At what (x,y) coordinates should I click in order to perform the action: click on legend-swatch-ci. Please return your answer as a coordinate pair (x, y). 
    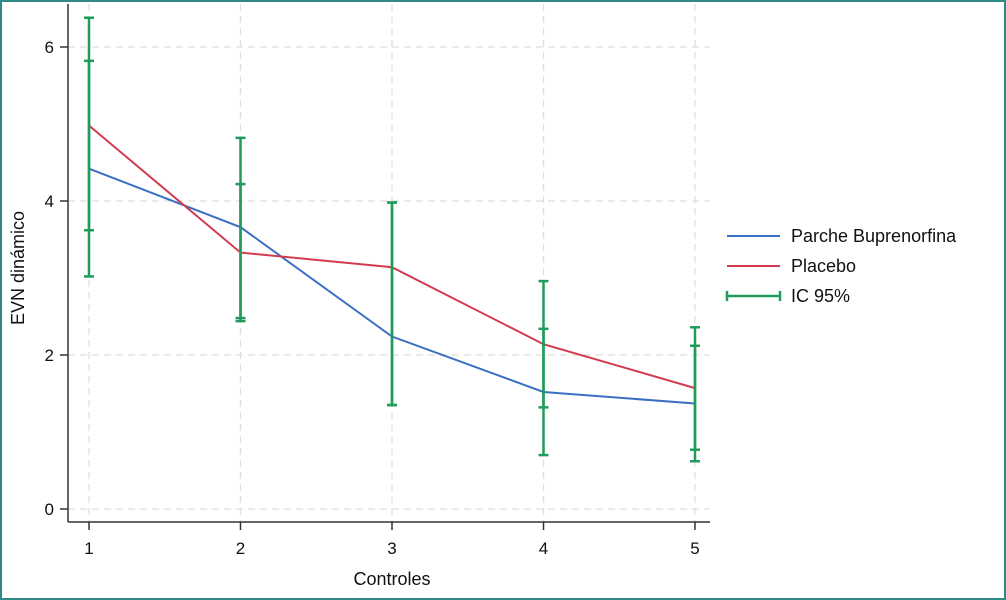
    Looking at the image, I should click on (753, 296).